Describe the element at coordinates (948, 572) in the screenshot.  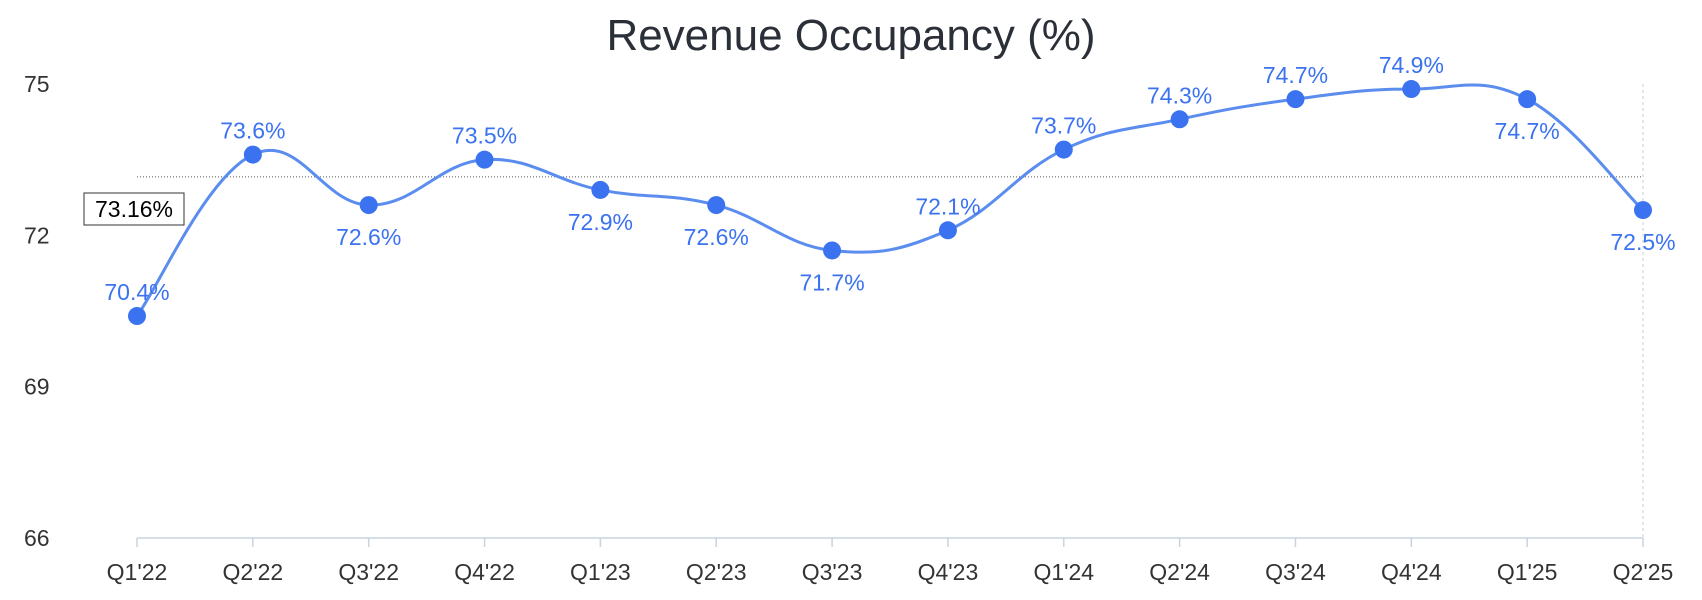
I see `x-tick-label: Q4'23` at that location.